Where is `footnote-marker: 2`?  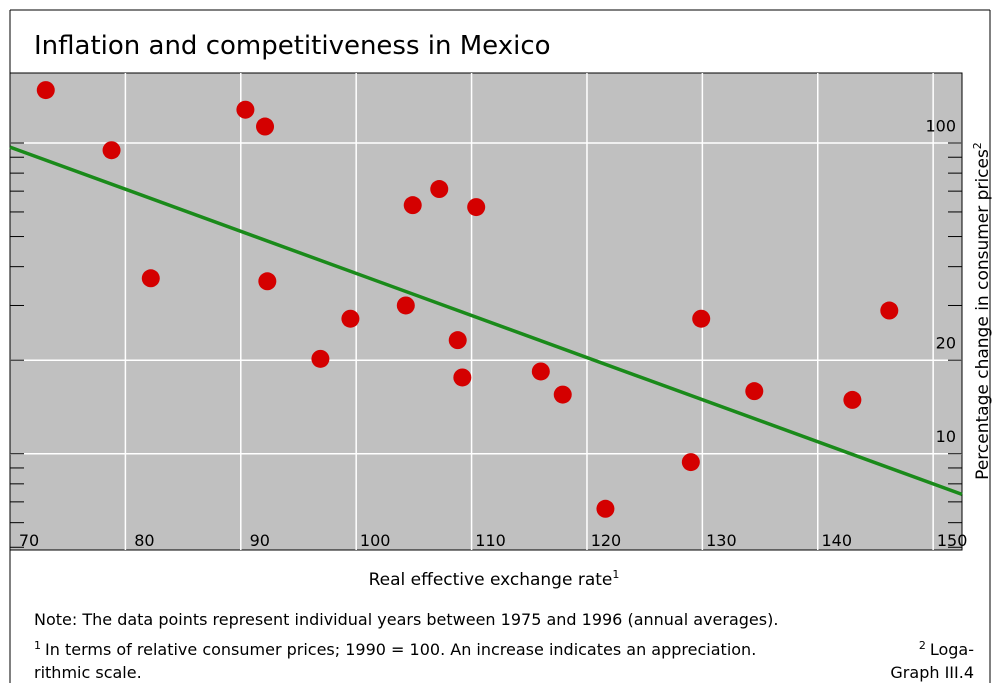
footnote-marker: 2 is located at coordinates (922, 645).